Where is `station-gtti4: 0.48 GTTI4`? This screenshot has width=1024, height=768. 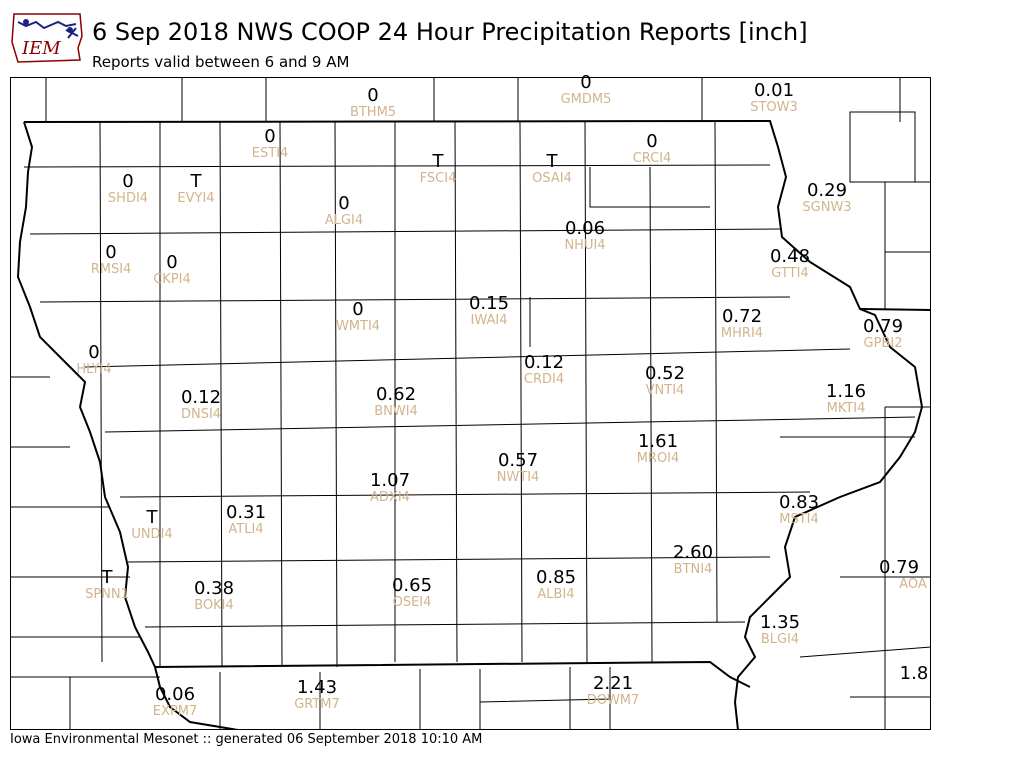 station-gtti4: 0.48 GTTI4 is located at coordinates (790, 264).